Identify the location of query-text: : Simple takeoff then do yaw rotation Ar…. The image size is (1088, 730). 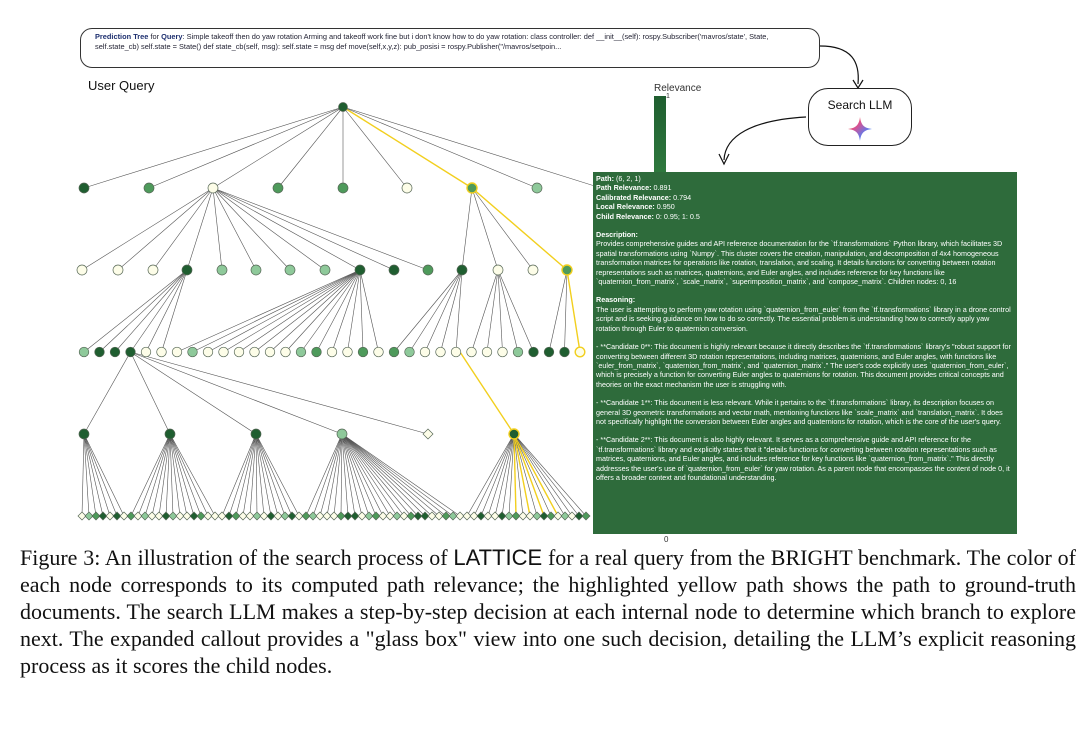
(432, 41).